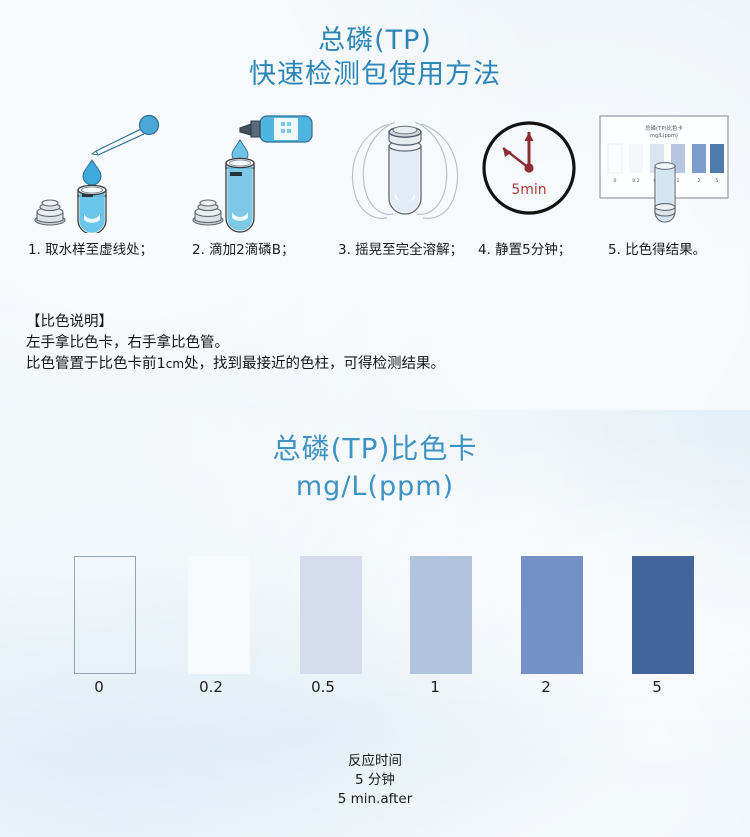 The height and width of the screenshot is (837, 750). Describe the element at coordinates (529, 168) in the screenshot. I see `clock-icon: 5min` at that location.